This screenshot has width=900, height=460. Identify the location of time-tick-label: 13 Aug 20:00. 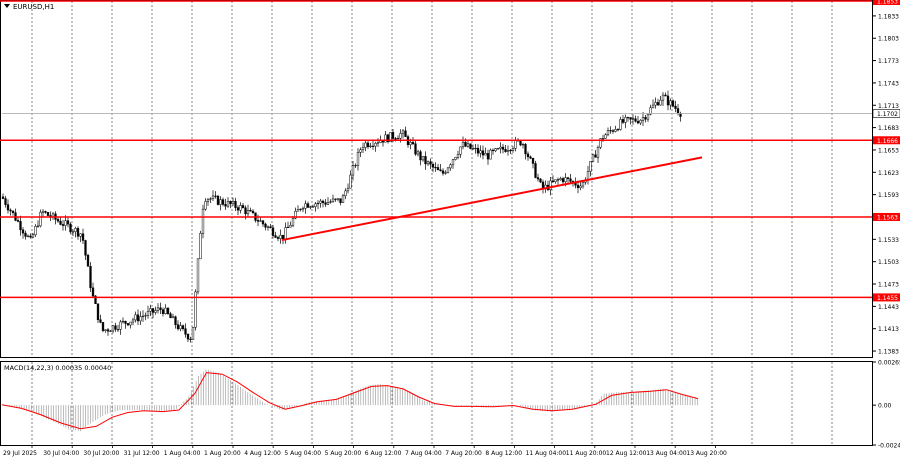
(706, 453).